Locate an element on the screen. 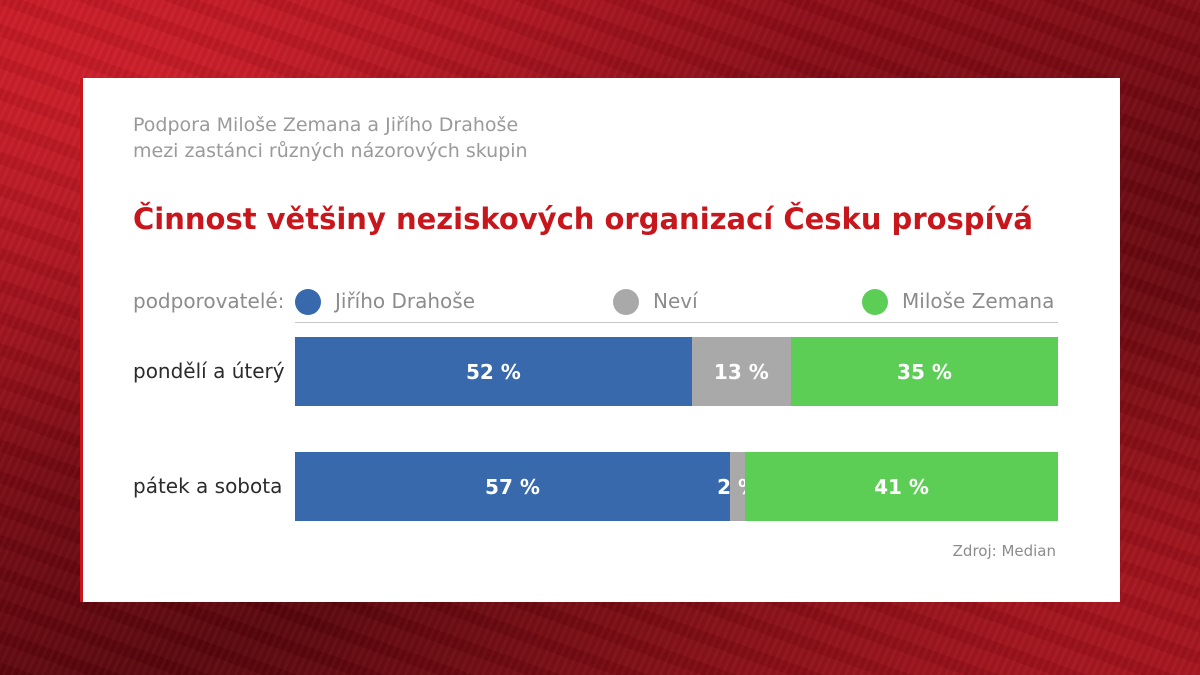  bar-value-label: 13 % is located at coordinates (741, 371).